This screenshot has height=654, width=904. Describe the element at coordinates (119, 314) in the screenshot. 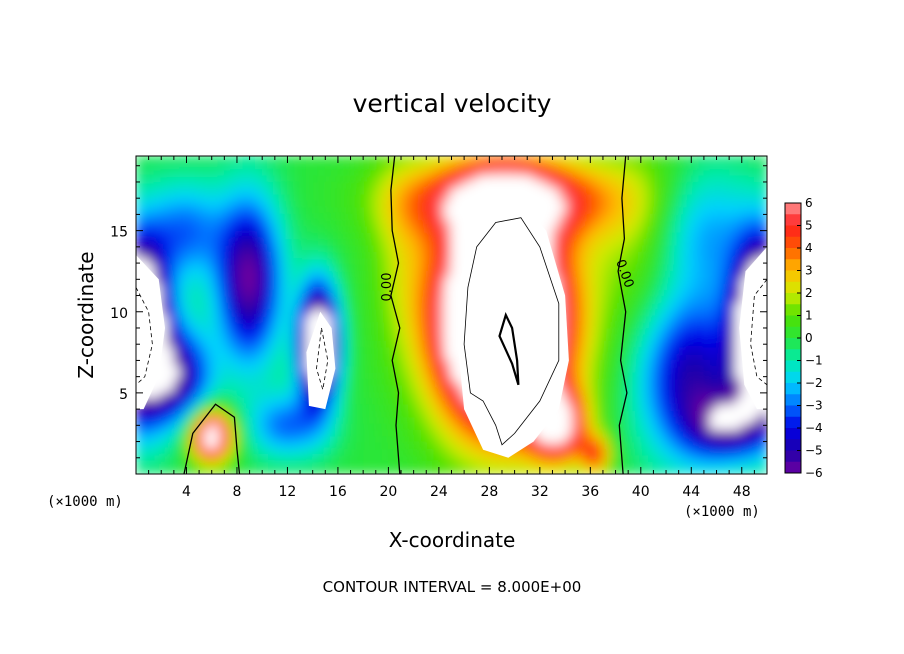

I see `y-tick-label: 10` at that location.